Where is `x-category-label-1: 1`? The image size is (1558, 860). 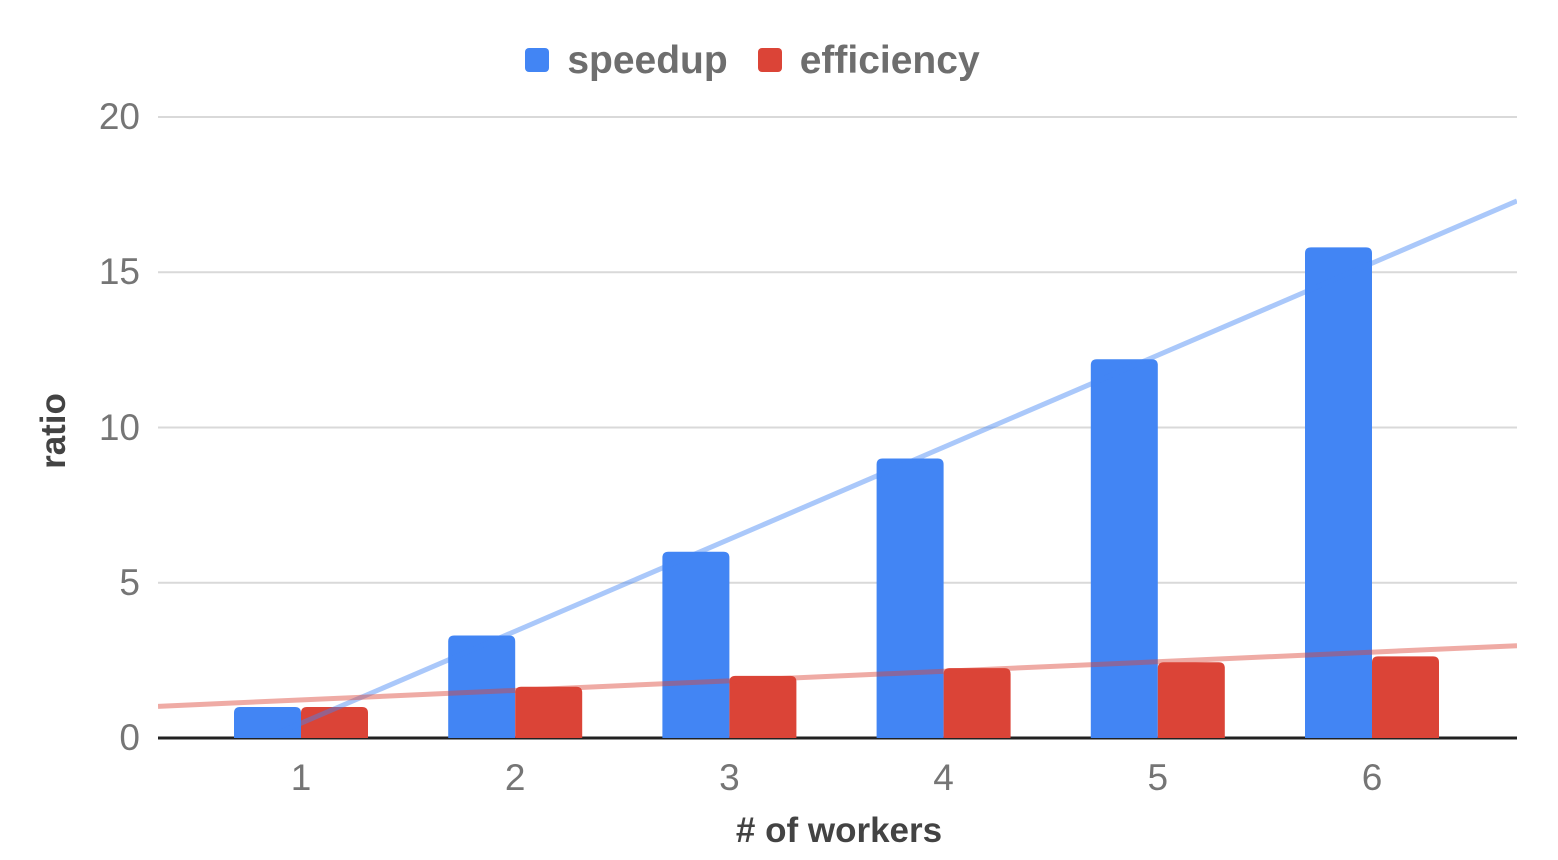
x-category-label-1: 1 is located at coordinates (301, 777).